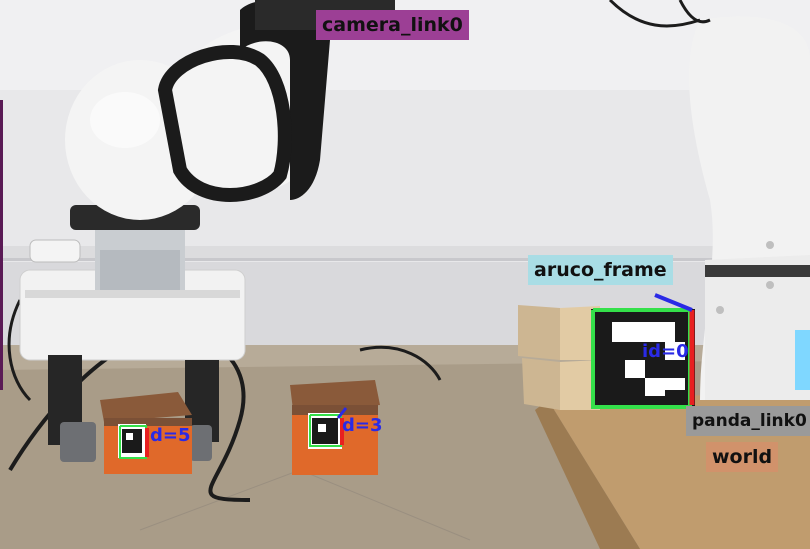 The width and height of the screenshot is (810, 549). What do you see at coordinates (362, 425) in the screenshot?
I see `middle-box-marker-id: d=3` at bounding box center [362, 425].